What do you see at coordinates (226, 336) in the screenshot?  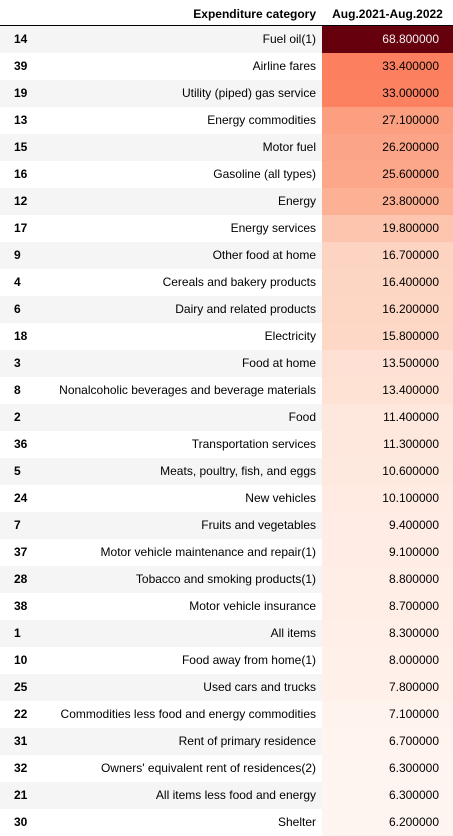 I see `table-row: 18 Electricity 15.800000` at bounding box center [226, 336].